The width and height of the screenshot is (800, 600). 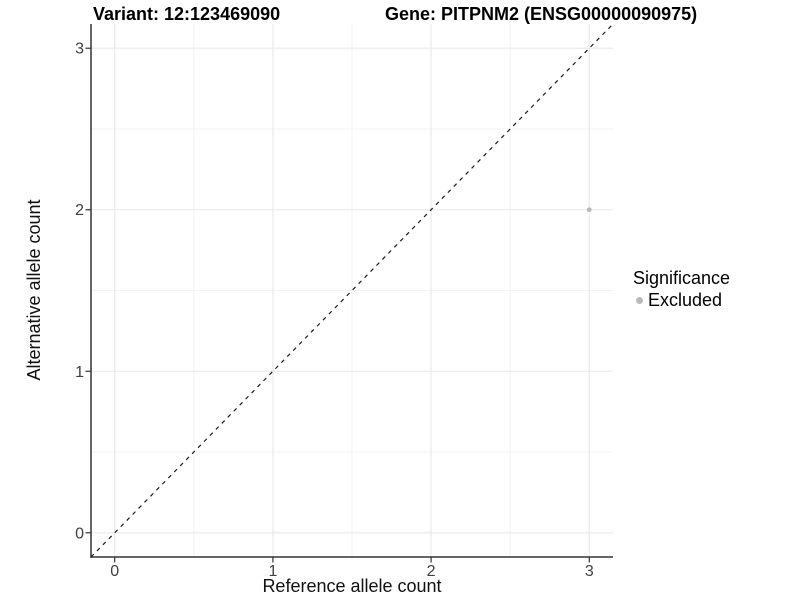 I want to click on variant-title: Variant: 12:123469090, so click(x=187, y=14).